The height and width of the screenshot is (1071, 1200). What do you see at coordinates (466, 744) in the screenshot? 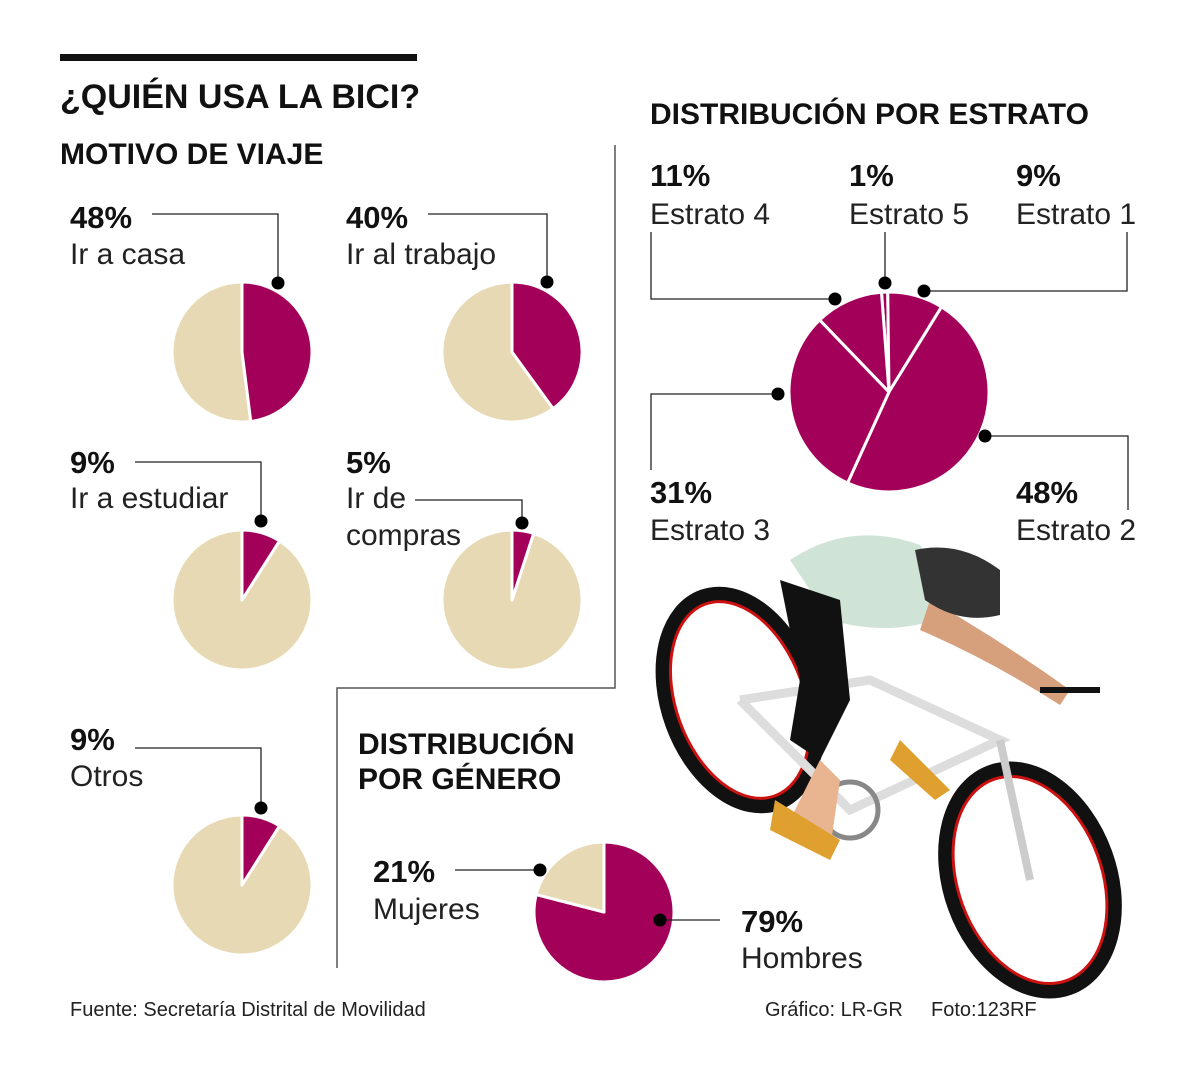
I see `genero-title-line1: DISTRIBUCIÓN` at bounding box center [466, 744].